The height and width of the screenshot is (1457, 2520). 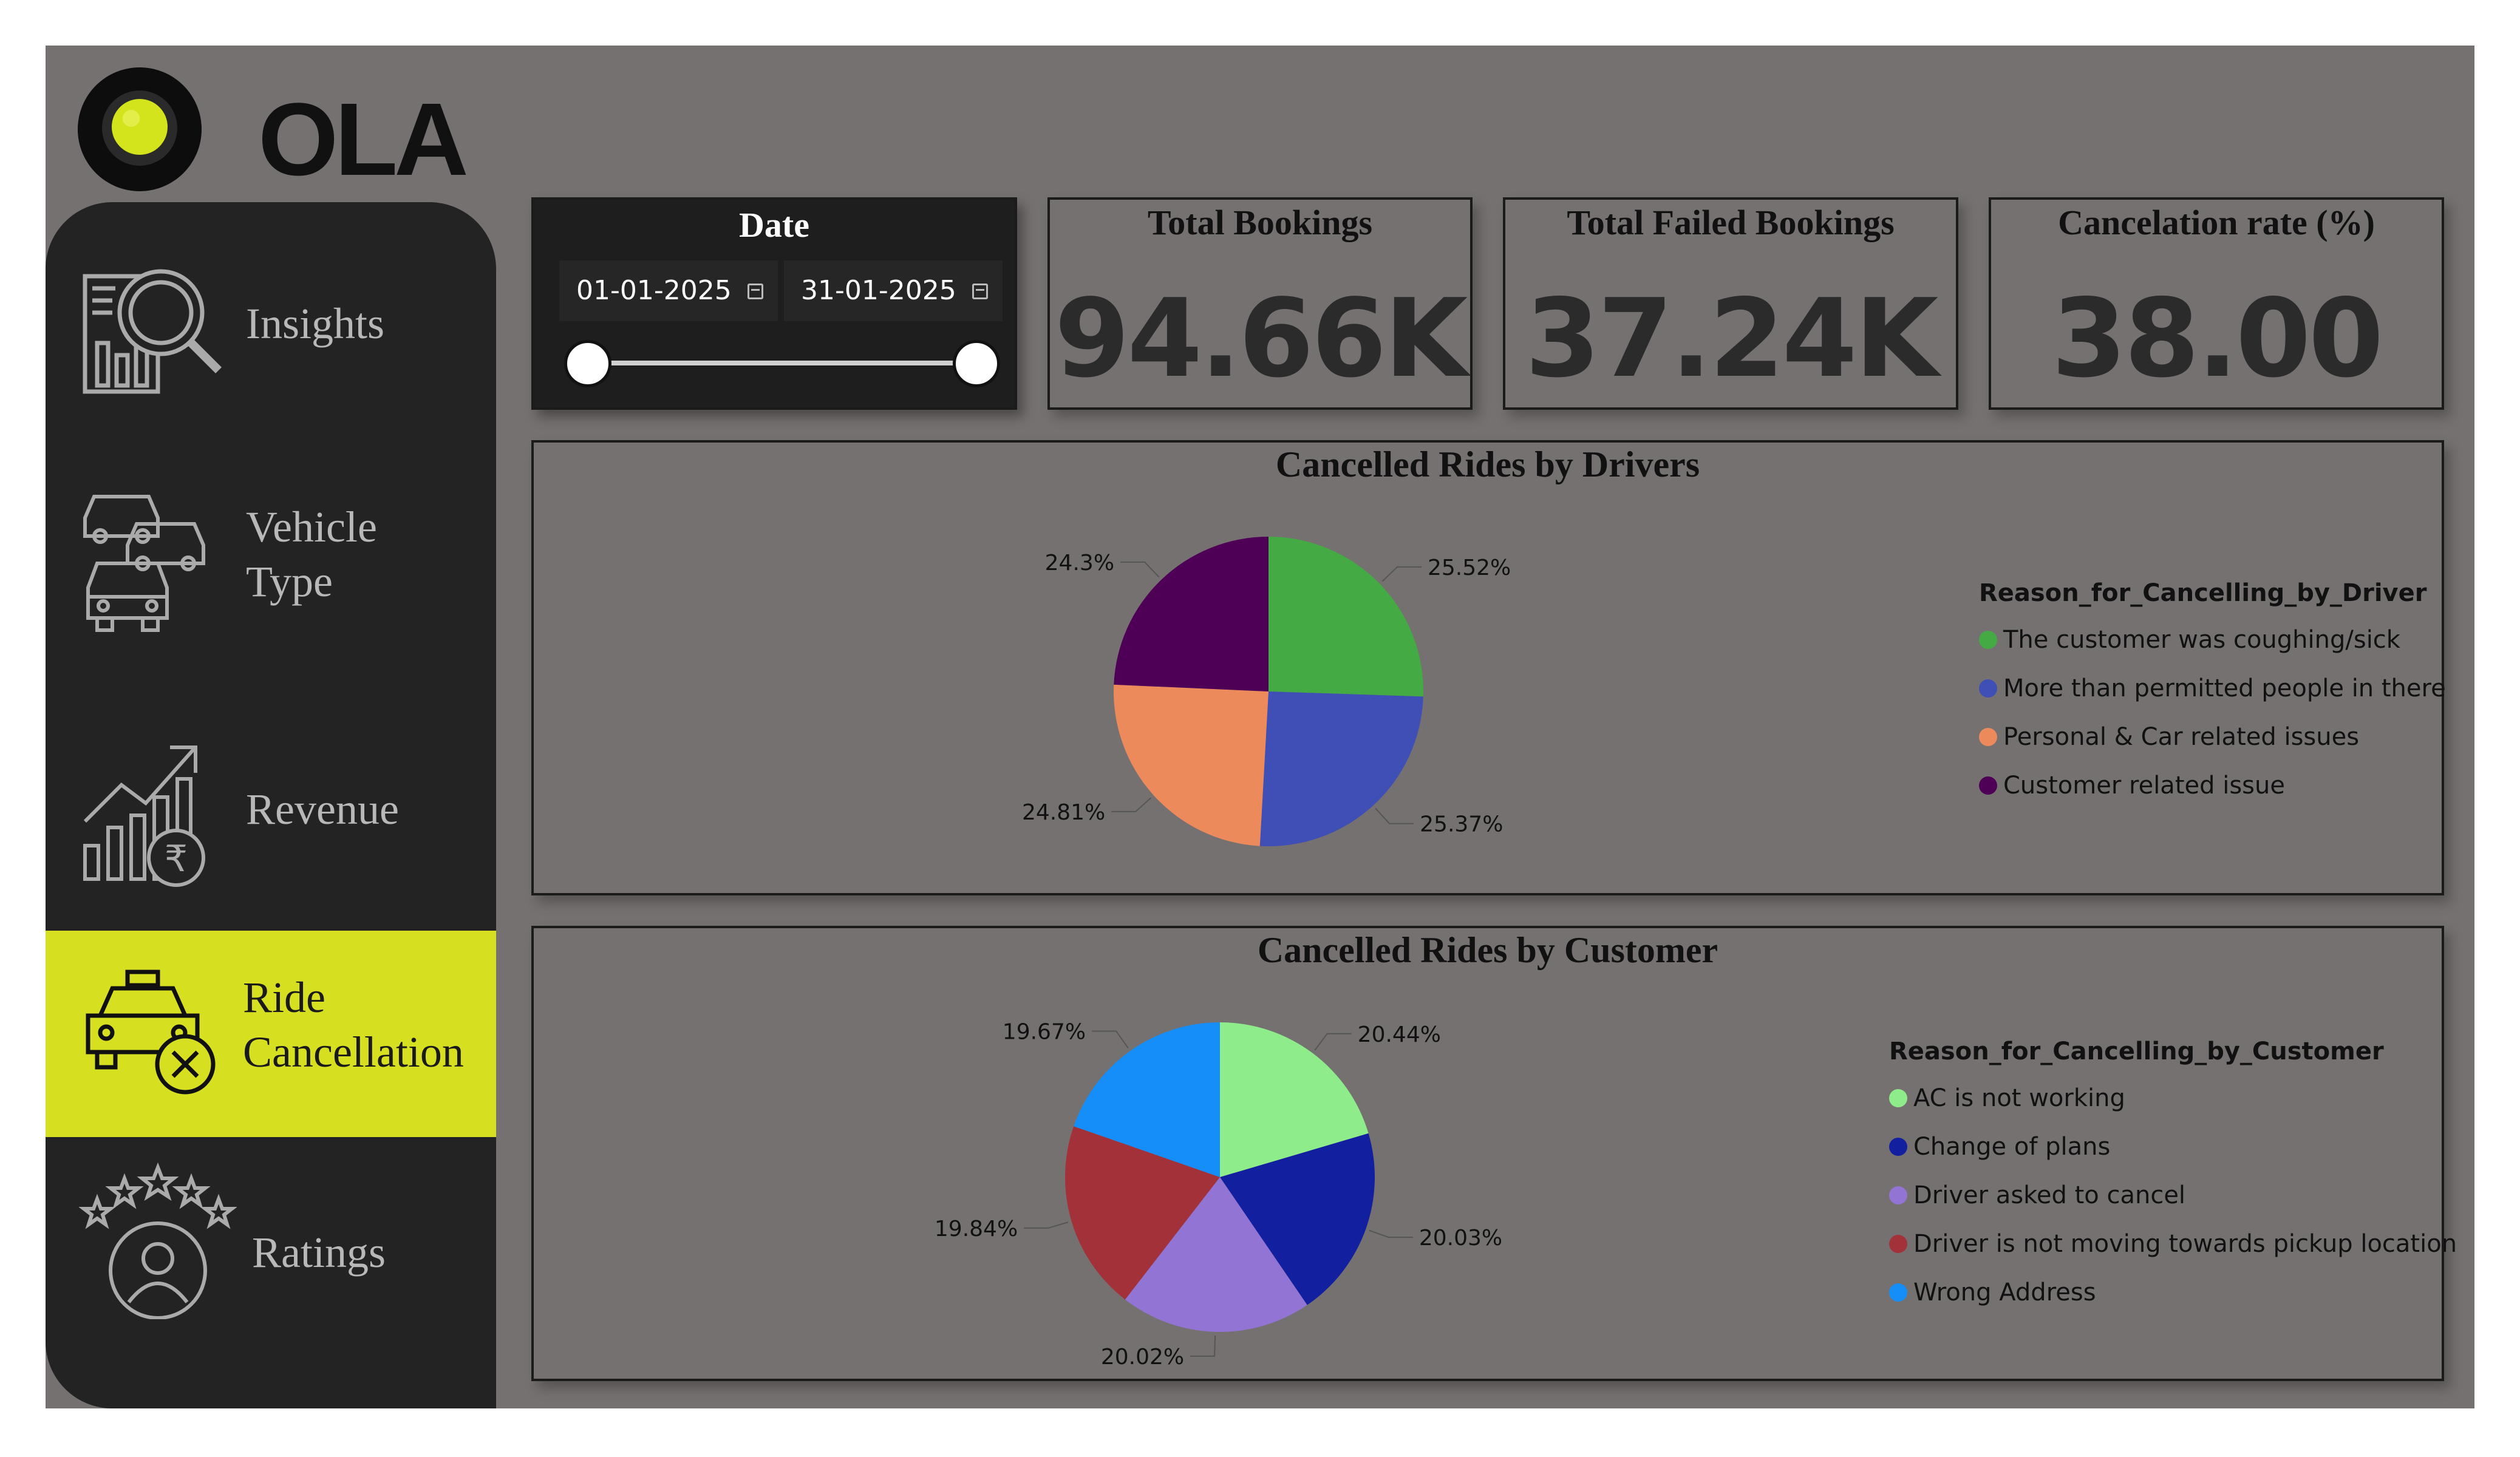 What do you see at coordinates (1063, 812) in the screenshot?
I see `data-label: 24.81%` at bounding box center [1063, 812].